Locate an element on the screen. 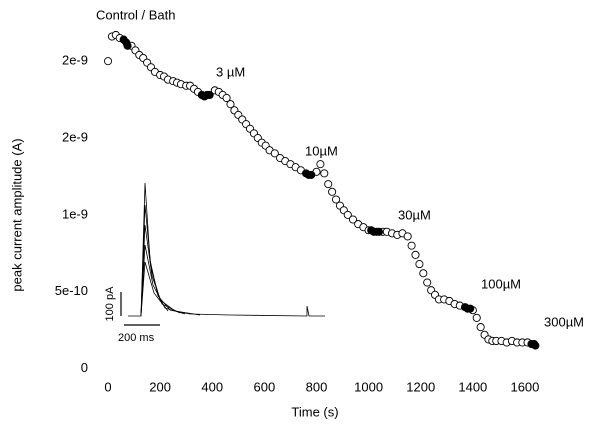 This screenshot has height=432, width=595. chart-title: Control / Bath is located at coordinates (136, 14).